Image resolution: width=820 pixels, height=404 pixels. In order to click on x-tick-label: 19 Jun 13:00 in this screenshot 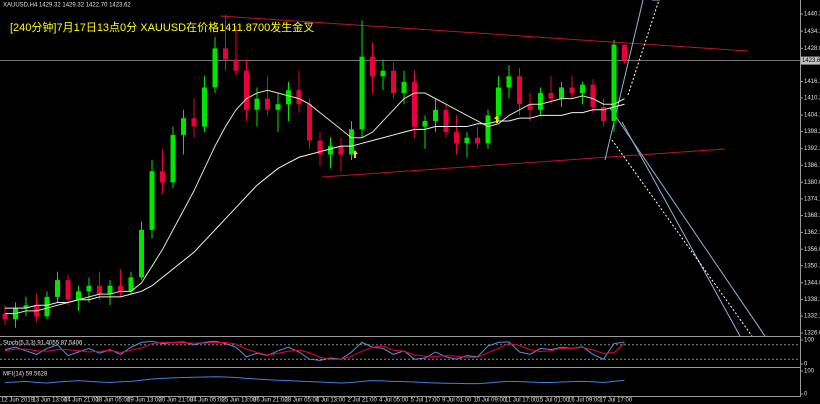, I will do `click(144, 401)`.